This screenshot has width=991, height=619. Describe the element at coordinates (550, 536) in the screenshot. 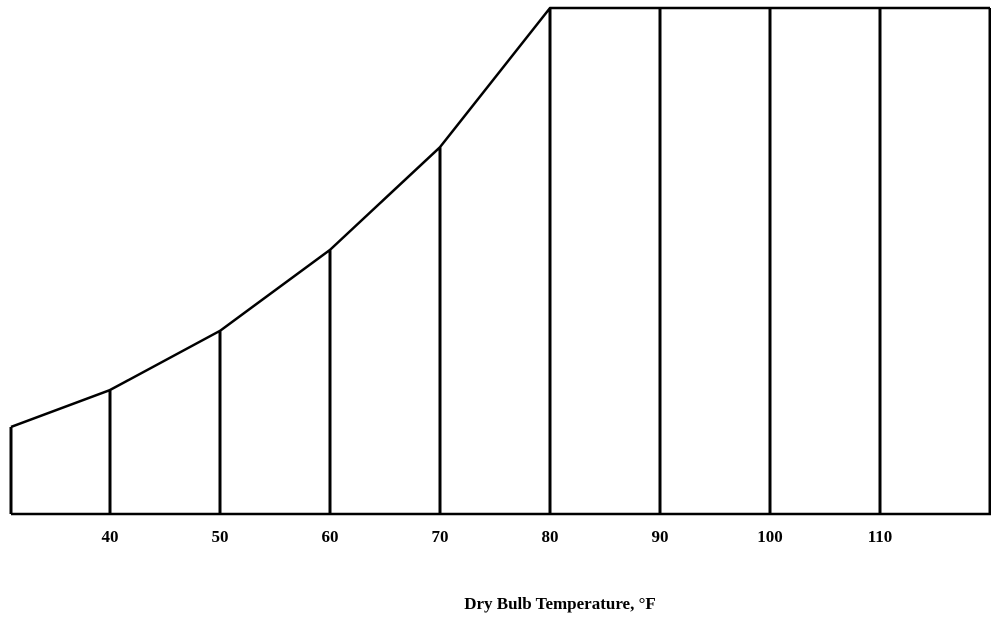

I see `x-tick-label: 80` at that location.